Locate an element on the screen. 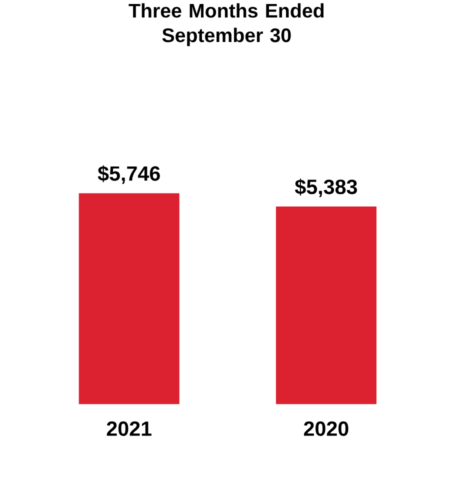 This screenshot has height=480, width=453. data-label: $5,746 is located at coordinates (129, 174).